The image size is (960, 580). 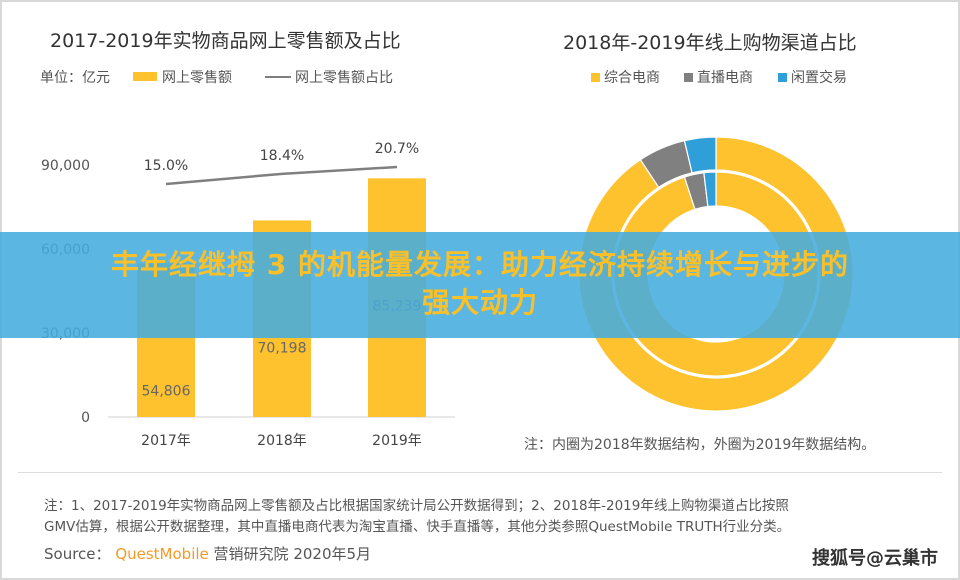 What do you see at coordinates (197, 78) in the screenshot?
I see `legend-bar-label: 网上零售额` at bounding box center [197, 78].